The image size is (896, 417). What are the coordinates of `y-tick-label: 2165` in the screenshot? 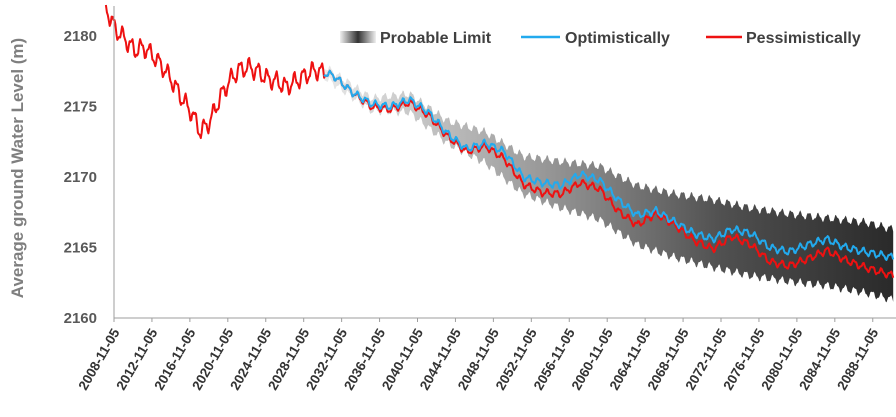 It's located at (80, 248).